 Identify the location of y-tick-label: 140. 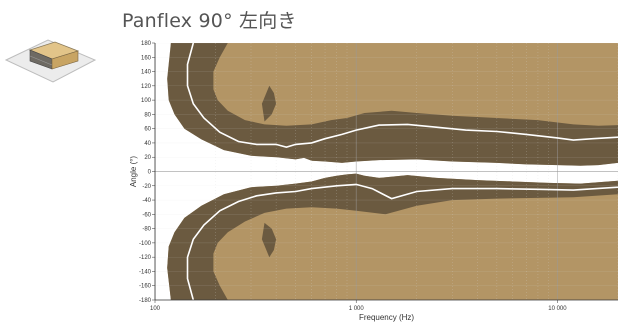
(146, 73).